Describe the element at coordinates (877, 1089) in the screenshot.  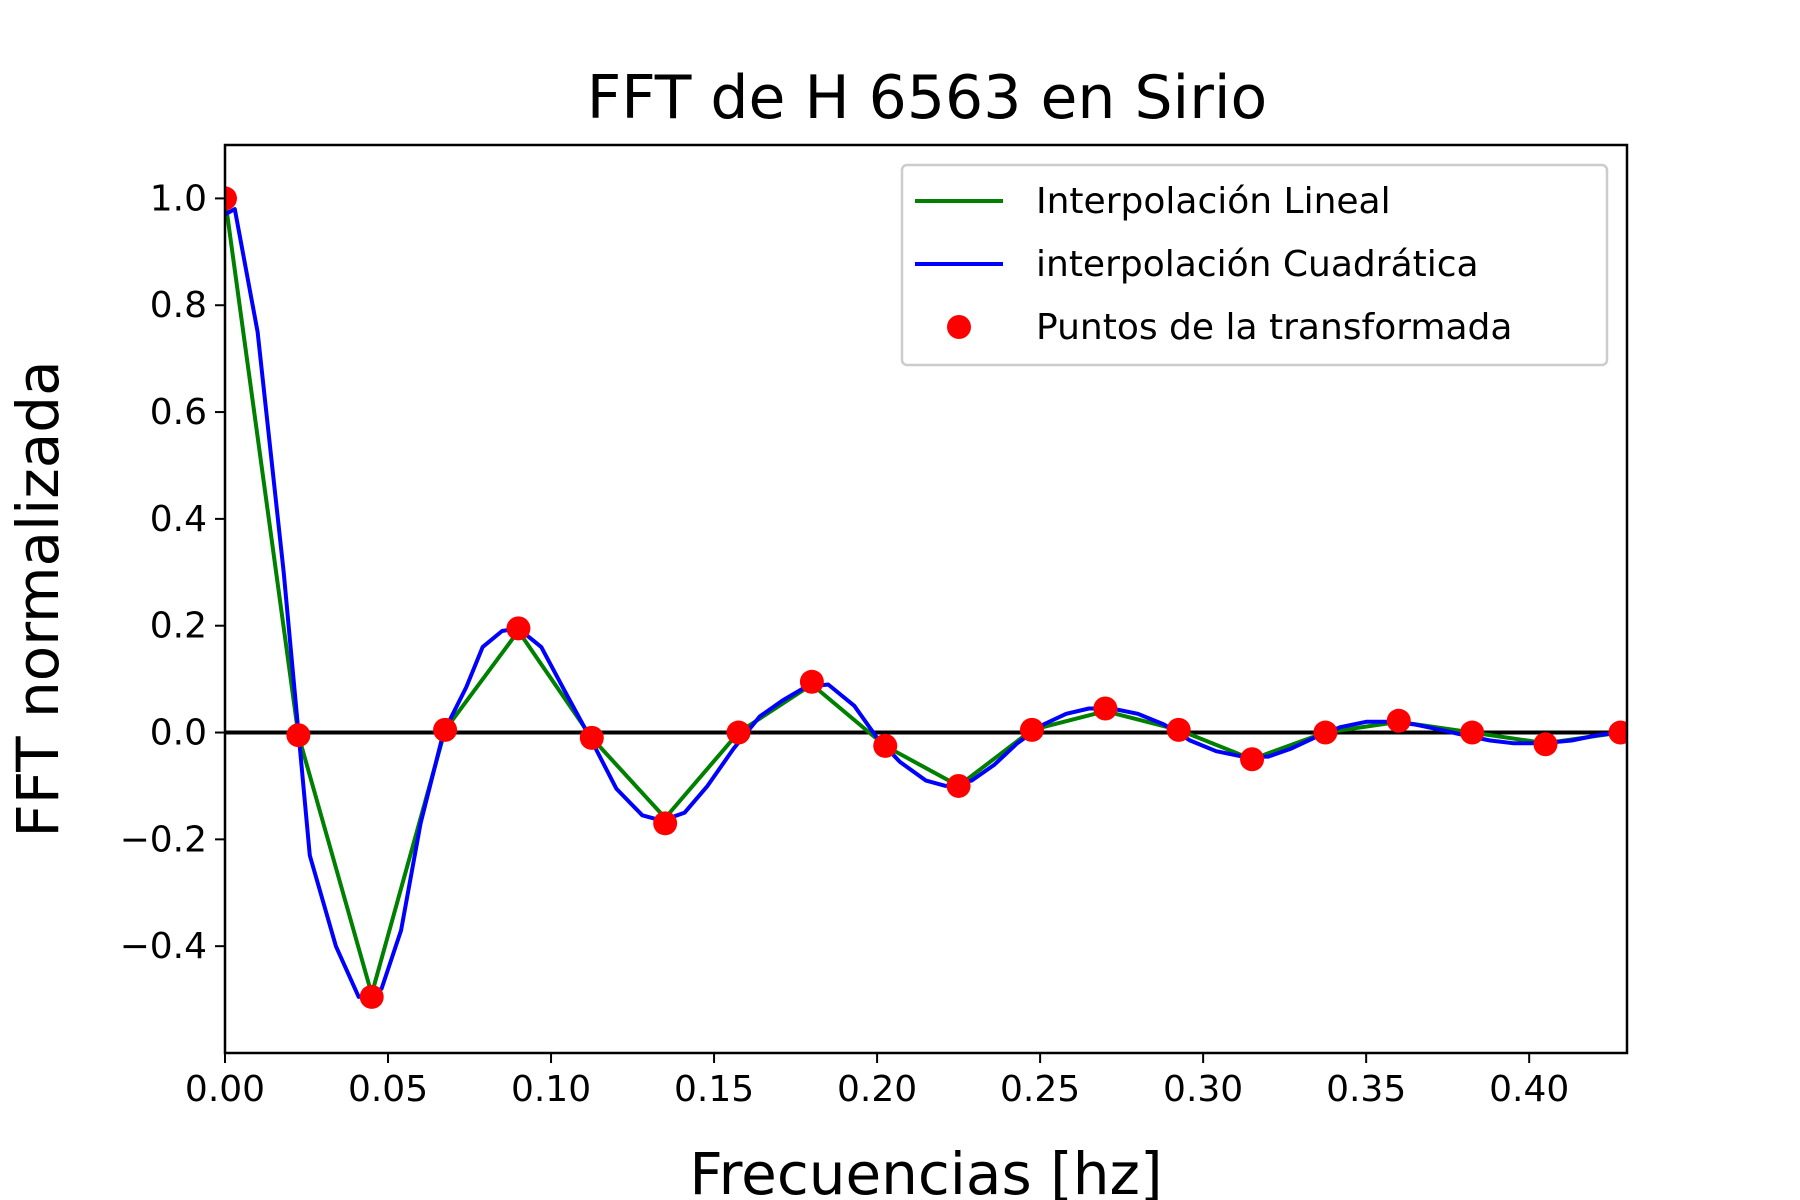
I see `x-tick-label: 0.20` at that location.